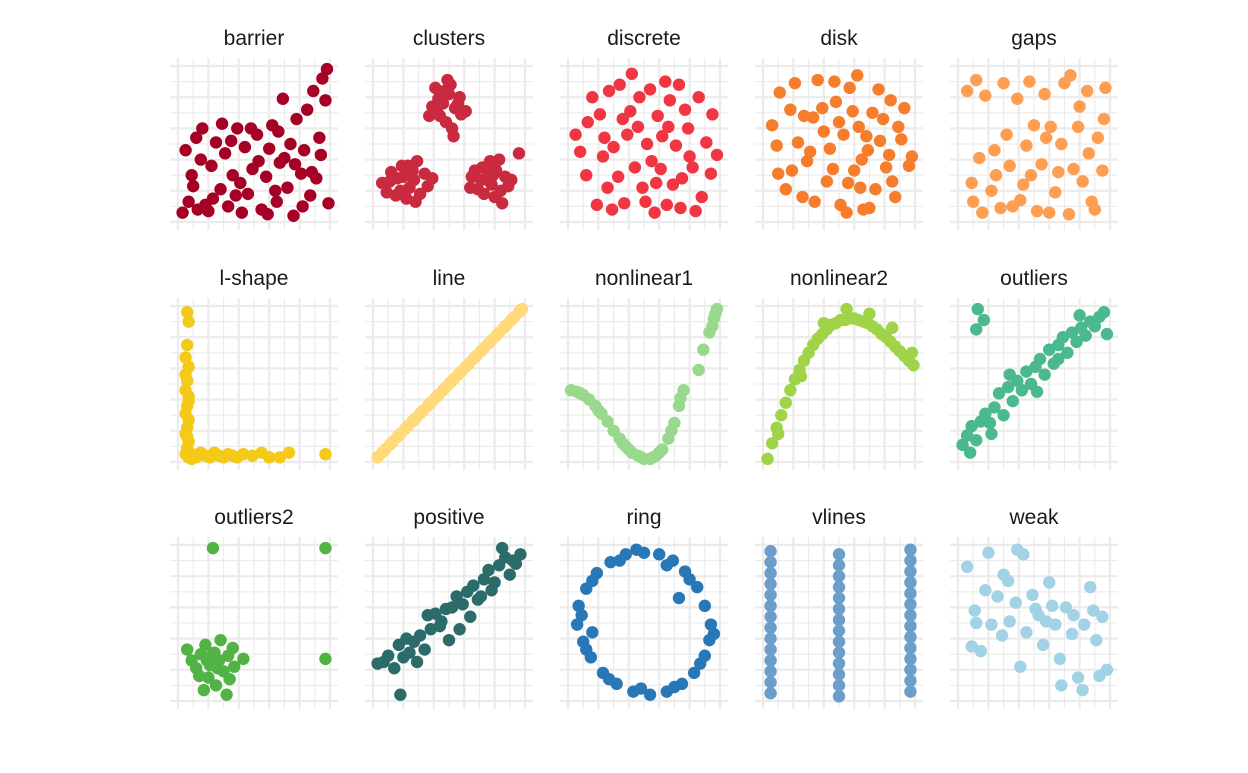  Describe the element at coordinates (1033, 517) in the screenshot. I see `panel-title: weak` at that location.